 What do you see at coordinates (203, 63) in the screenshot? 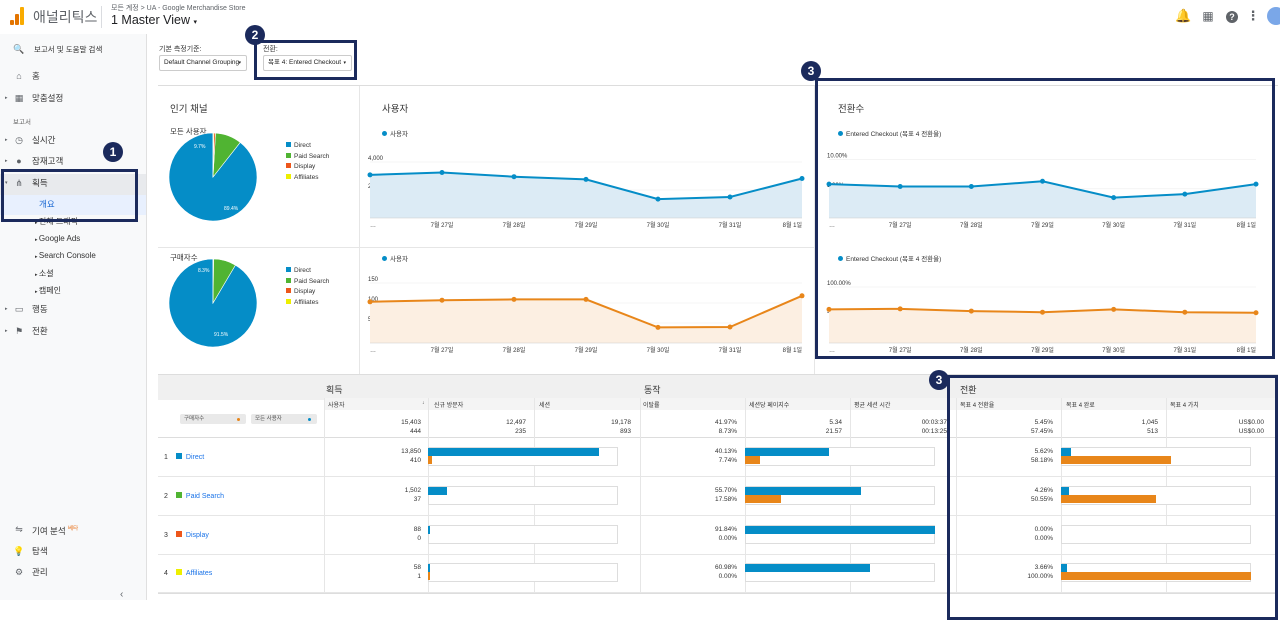
I see `dimension-dropdown: Default Channel Grouping ▾` at bounding box center [203, 63].